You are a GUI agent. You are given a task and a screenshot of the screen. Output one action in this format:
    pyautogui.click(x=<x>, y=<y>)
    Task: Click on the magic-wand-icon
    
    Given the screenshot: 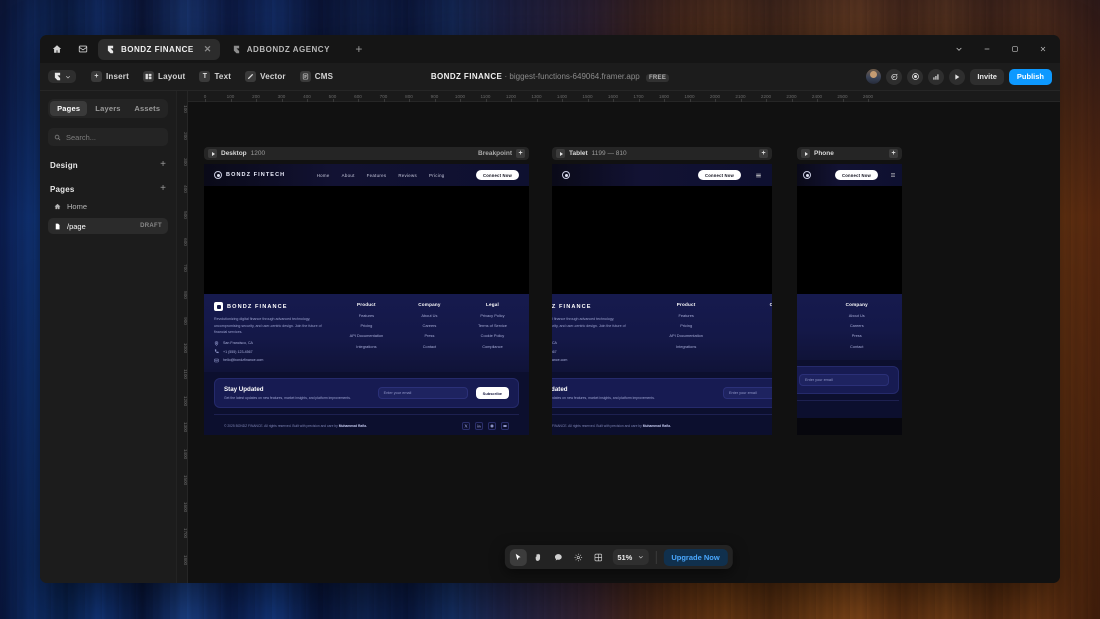 What is the action you would take?
    pyautogui.click(x=577, y=557)
    